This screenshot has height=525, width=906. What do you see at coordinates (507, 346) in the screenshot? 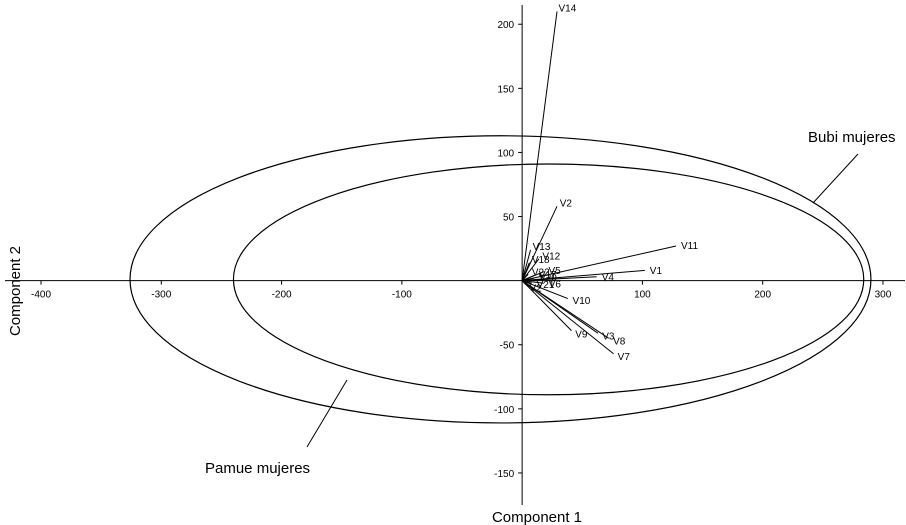
I see `y-tick-label: -50` at bounding box center [507, 346].